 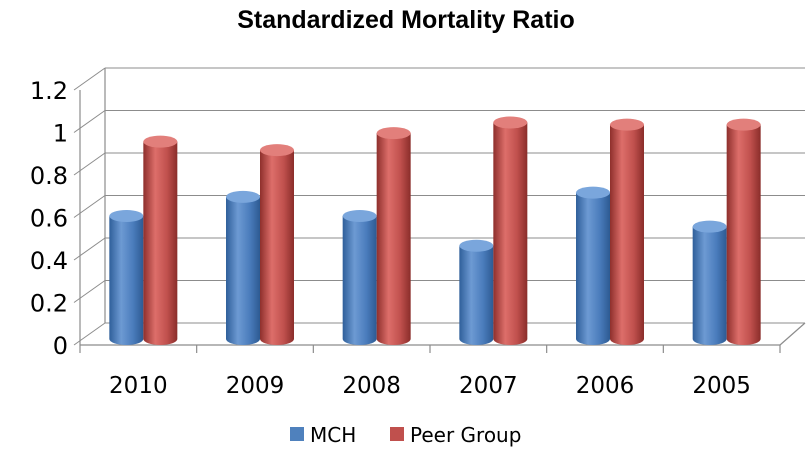 What do you see at coordinates (721, 386) in the screenshot?
I see `x-tick-label: 2005` at bounding box center [721, 386].